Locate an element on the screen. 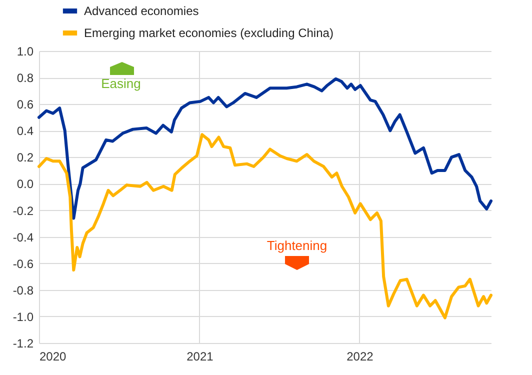 The image size is (532, 375). y-tick-label: 1.0 is located at coordinates (25, 51).